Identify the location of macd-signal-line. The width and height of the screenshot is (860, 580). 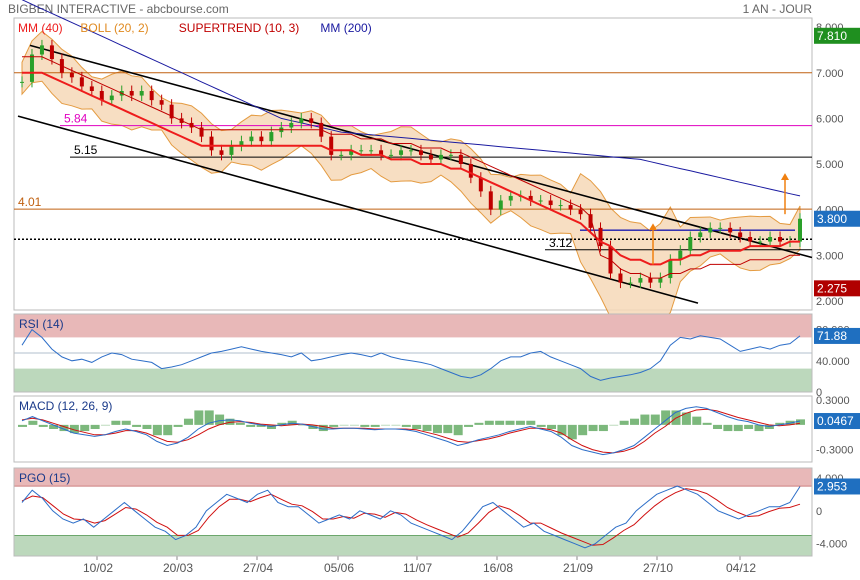
(411, 431).